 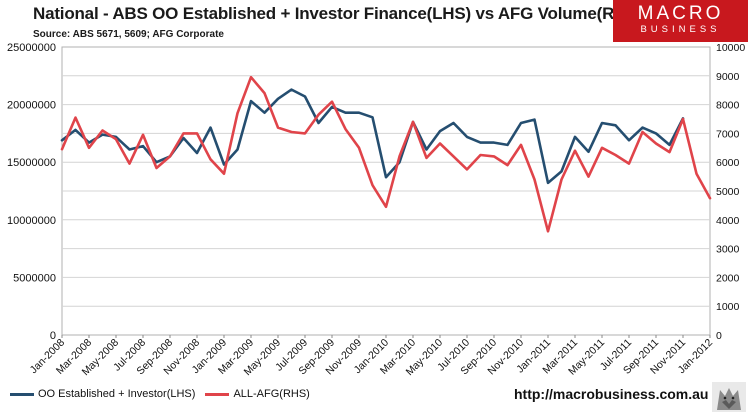 I want to click on y-right-tick-label: 2000, so click(x=728, y=278).